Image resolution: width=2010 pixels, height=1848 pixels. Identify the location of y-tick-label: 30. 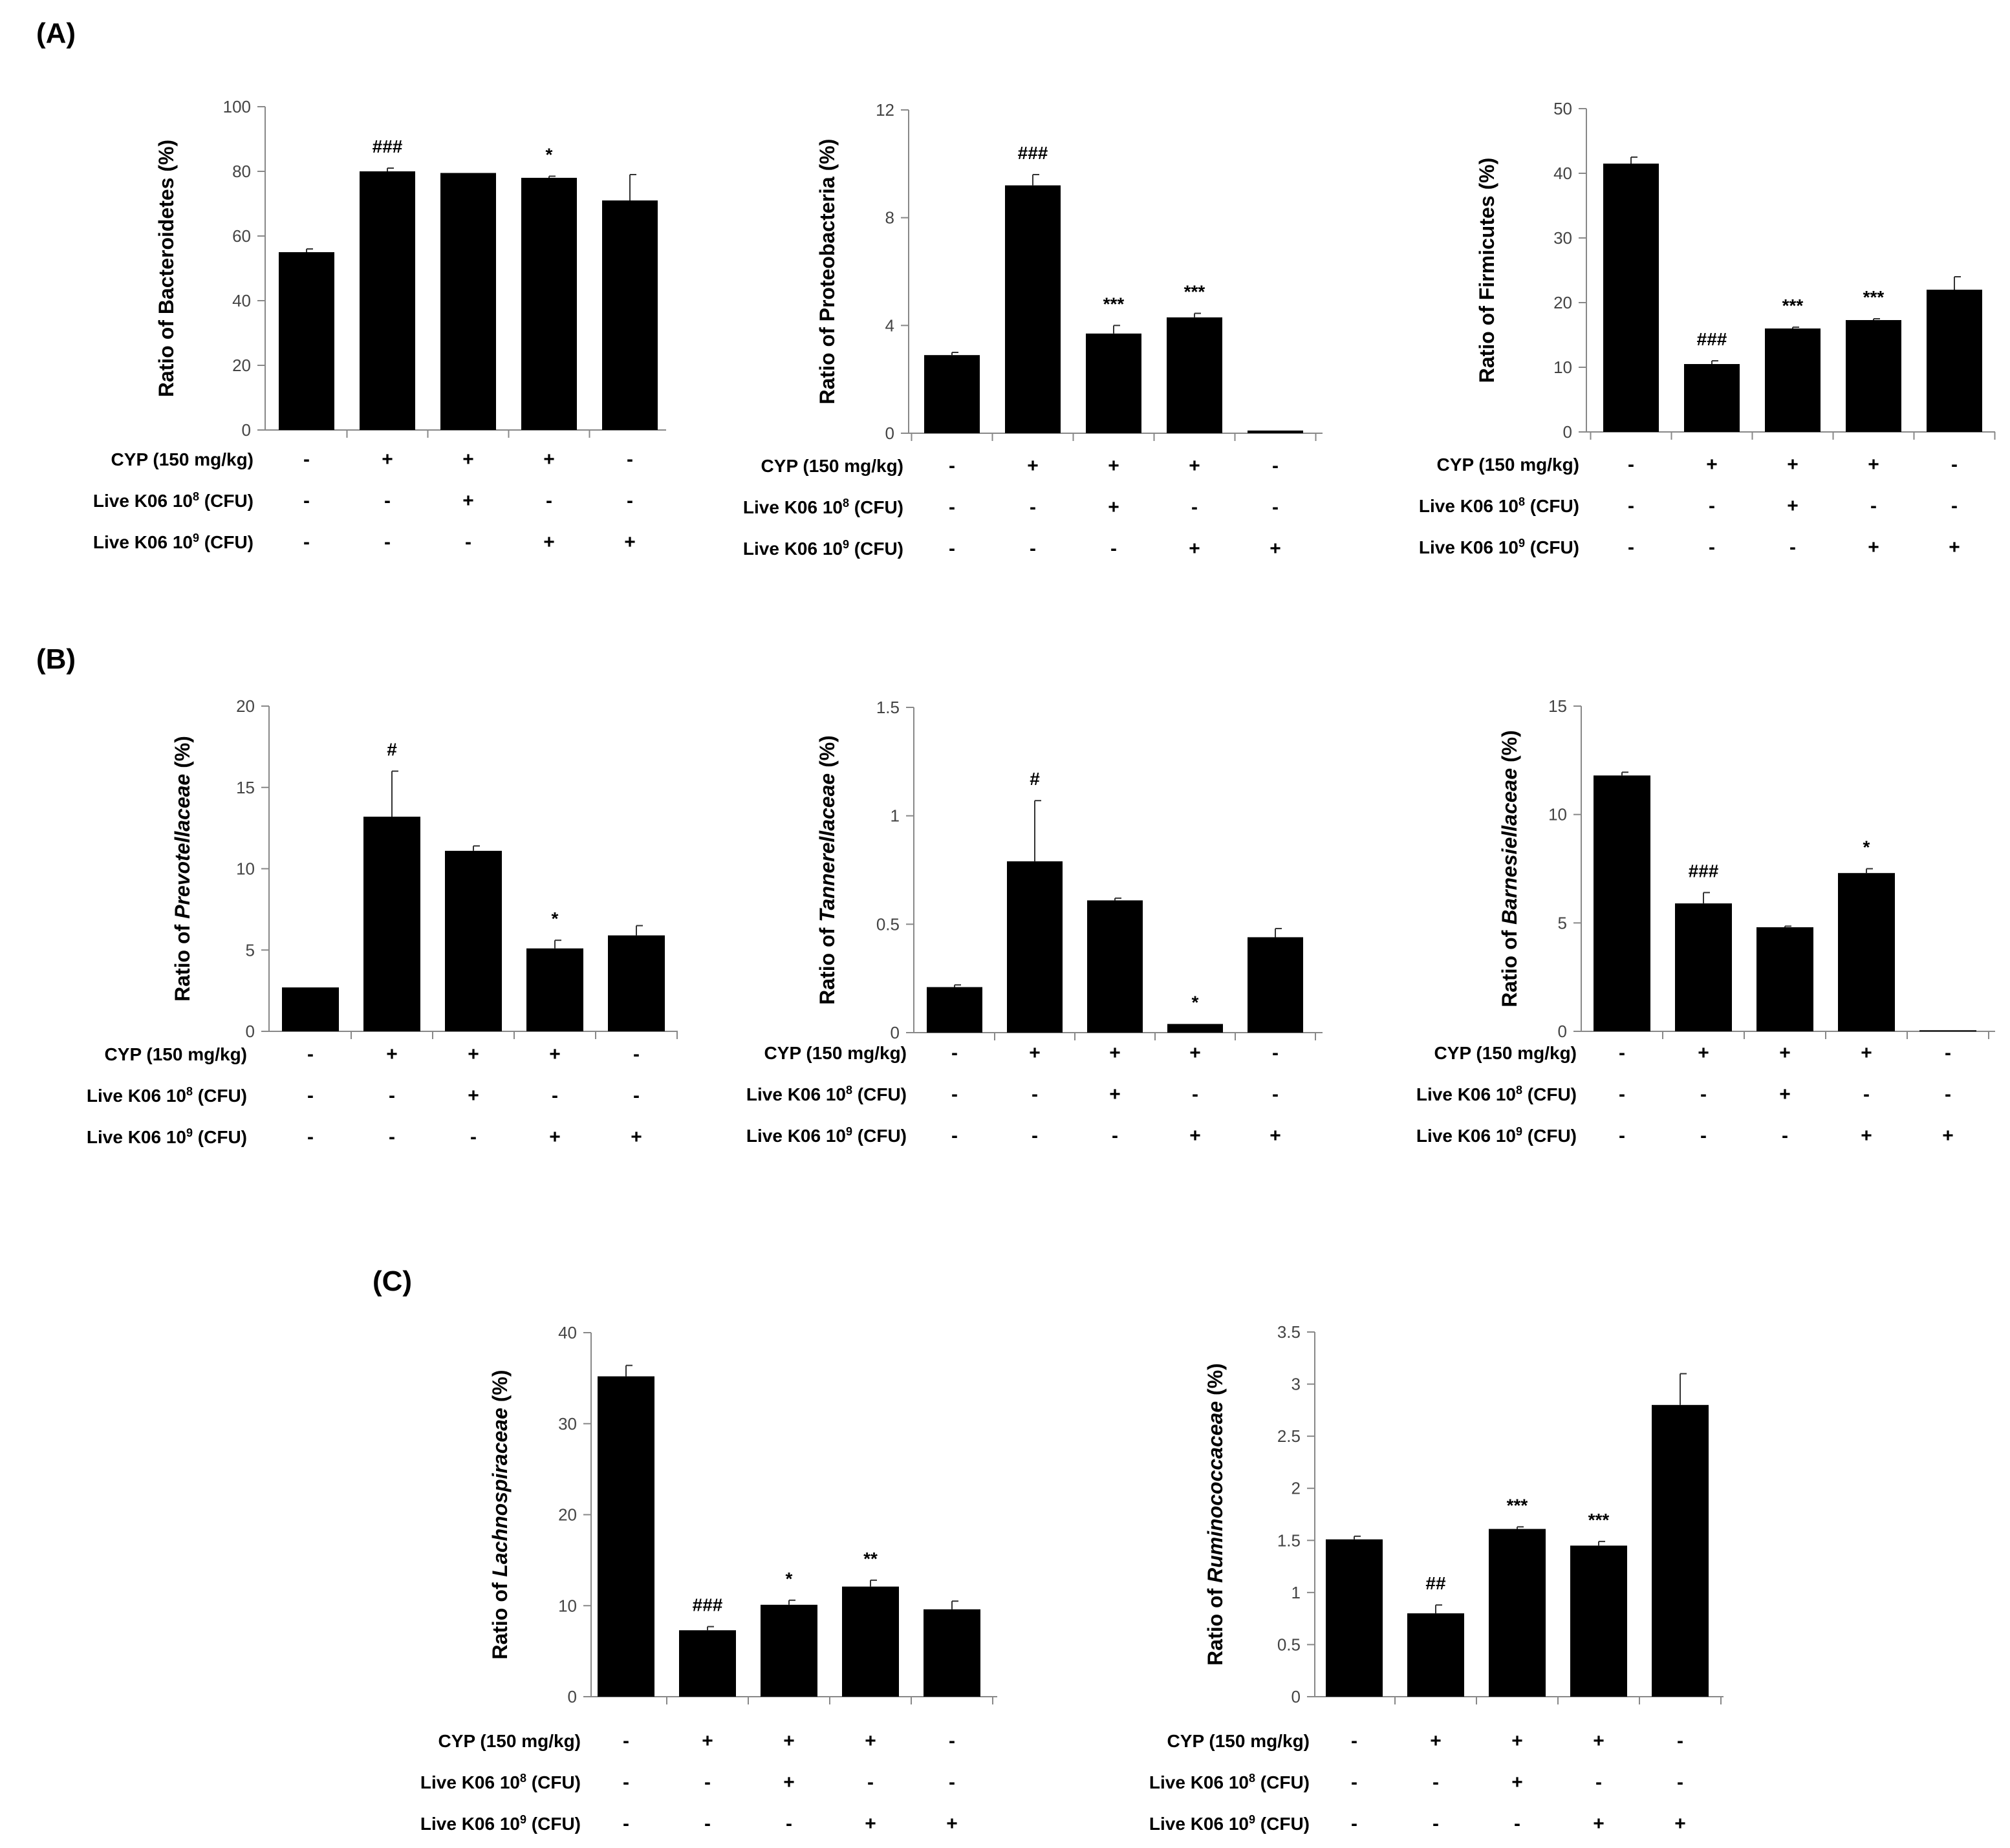
(1562, 238).